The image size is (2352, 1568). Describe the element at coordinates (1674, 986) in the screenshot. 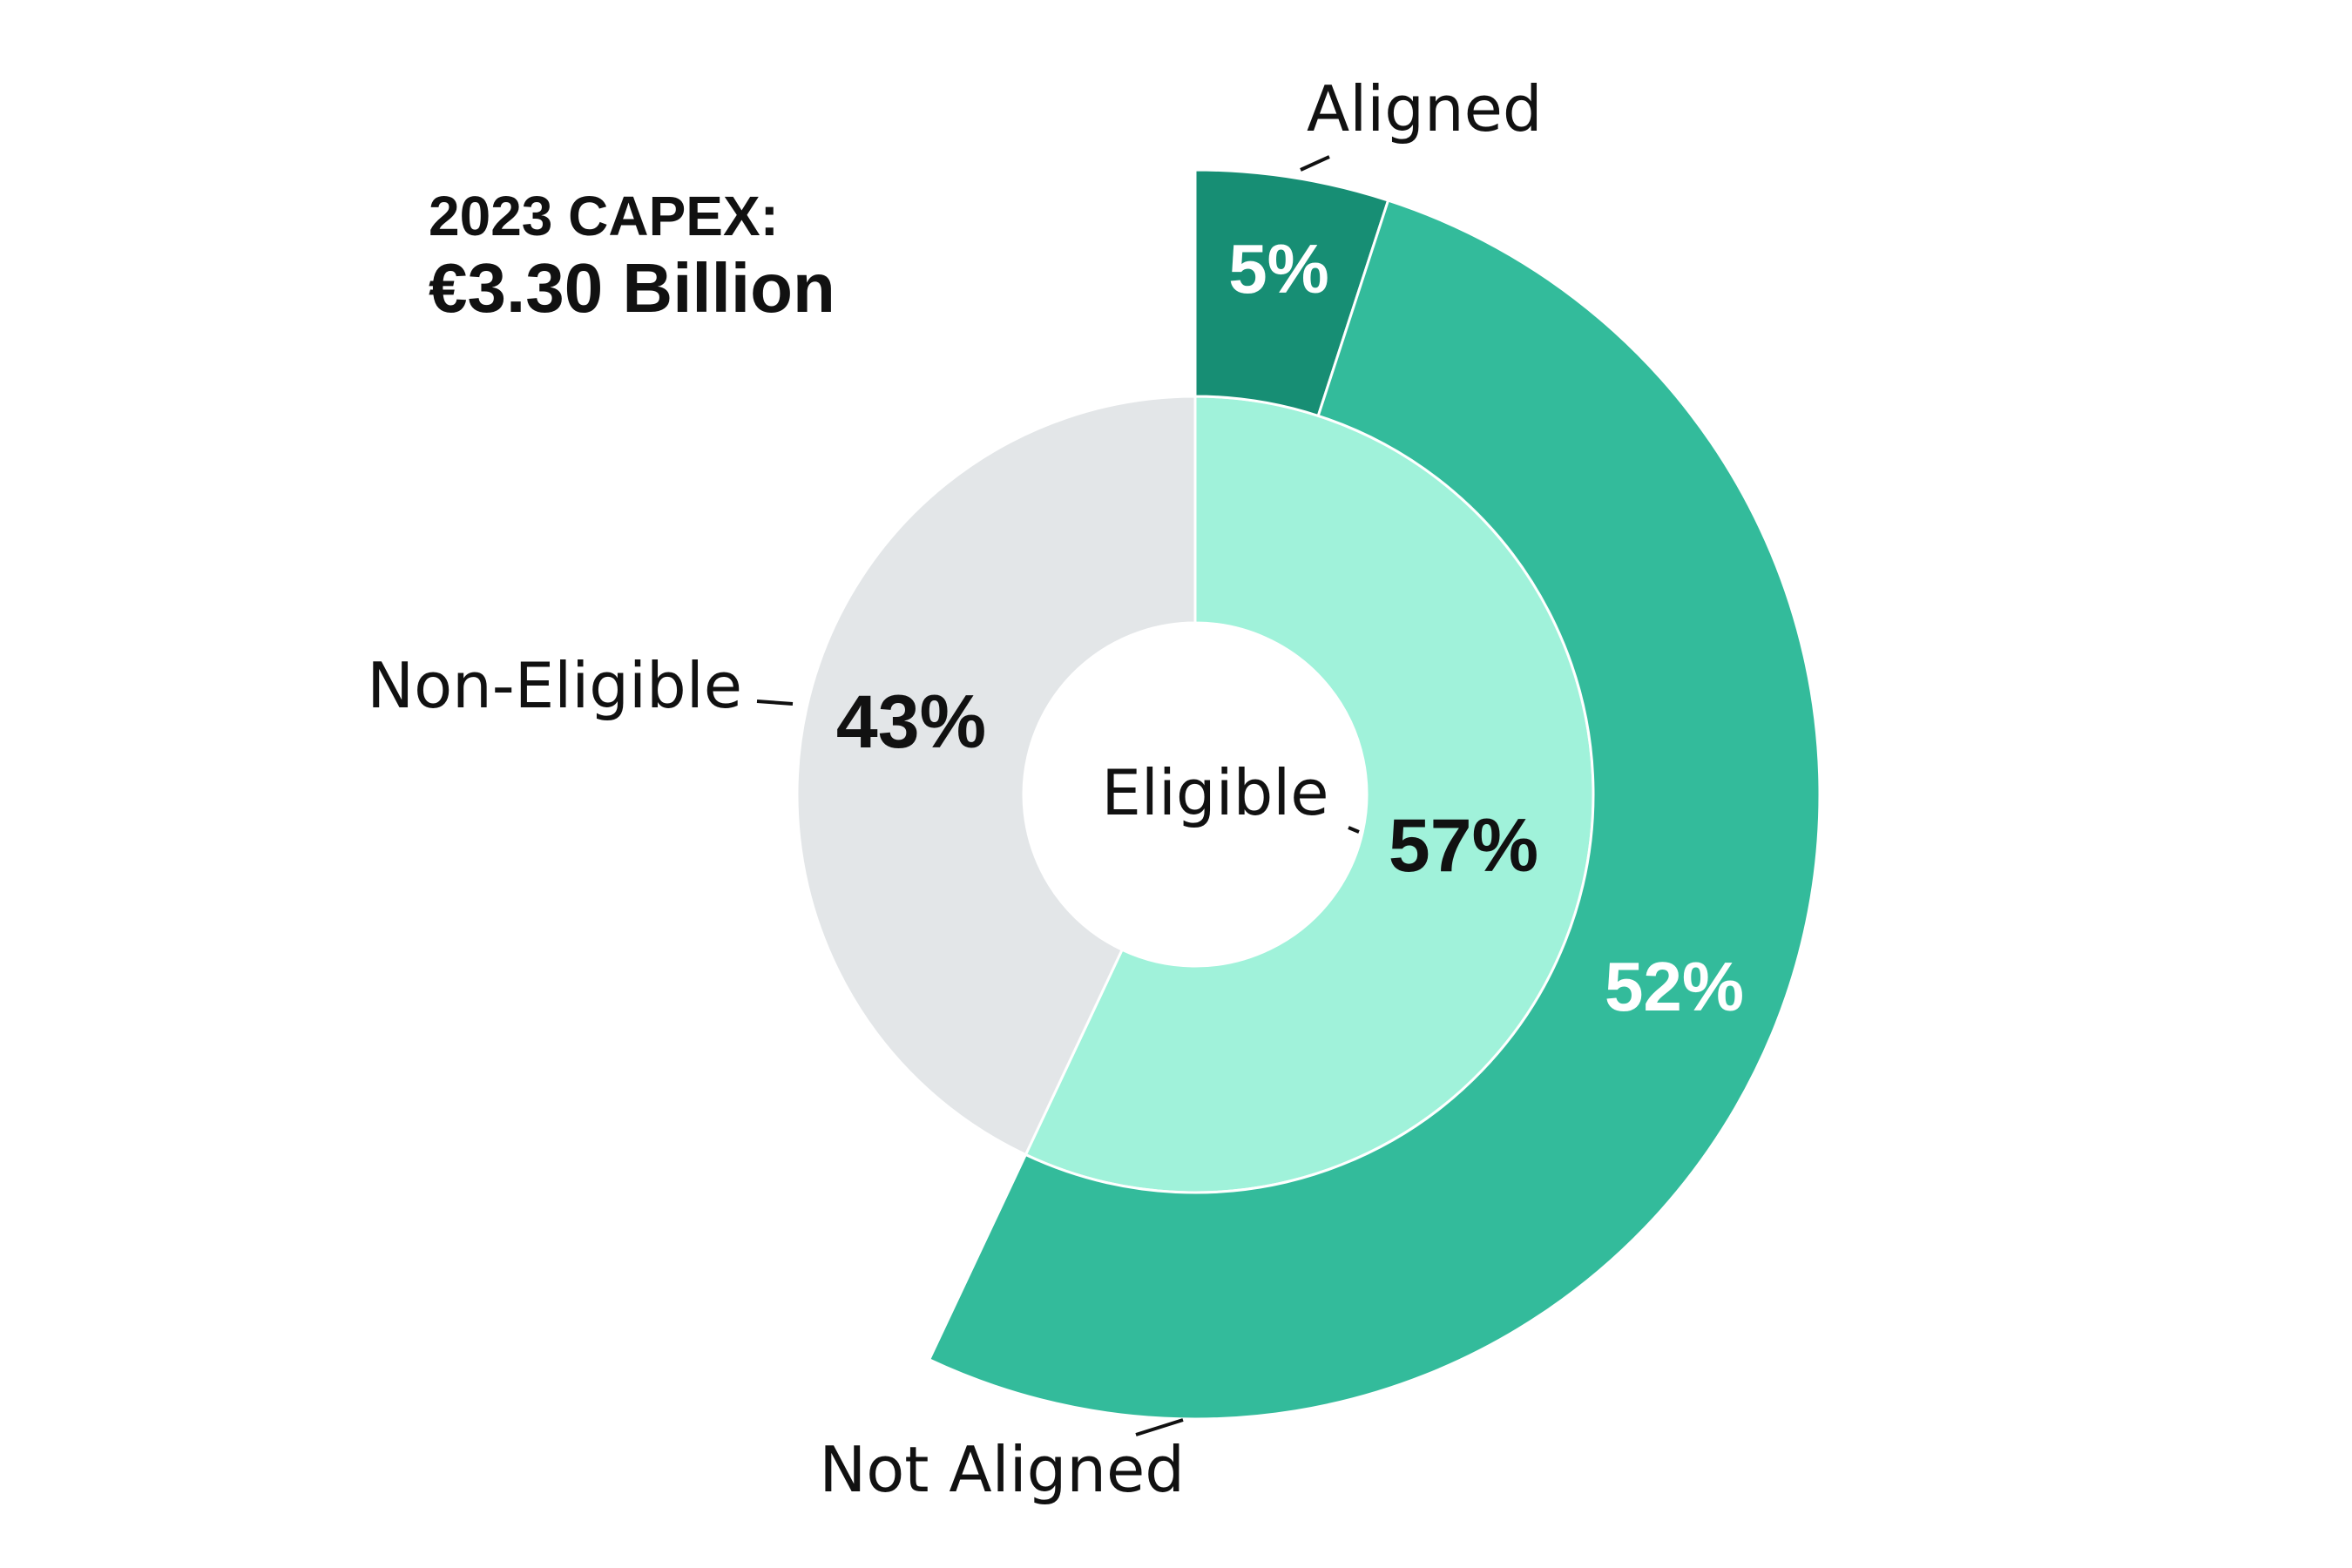

I see `value-label-not-aligned: 52%` at that location.